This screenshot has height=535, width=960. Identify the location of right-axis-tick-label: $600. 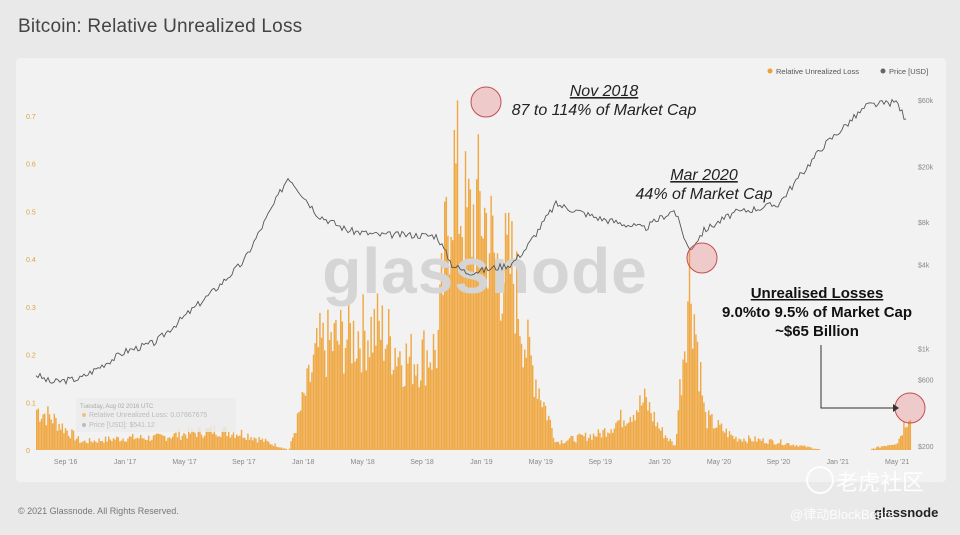
(926, 380).